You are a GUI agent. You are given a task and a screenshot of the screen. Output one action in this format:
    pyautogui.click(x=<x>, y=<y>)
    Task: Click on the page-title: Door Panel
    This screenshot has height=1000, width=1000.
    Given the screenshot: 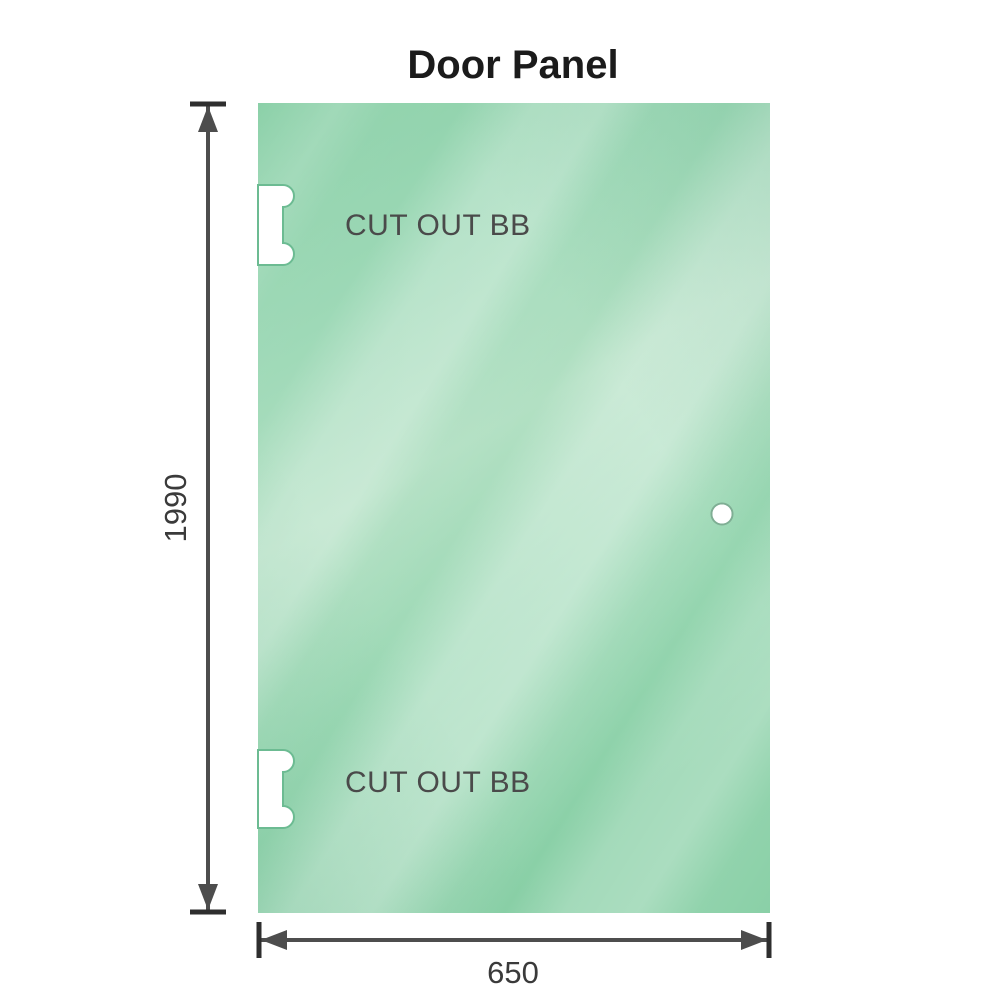 What is the action you would take?
    pyautogui.click(x=512, y=65)
    